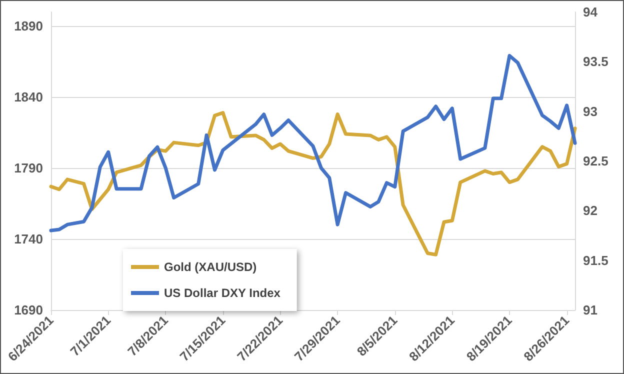  What do you see at coordinates (590, 310) in the screenshot?
I see `y2-tick-label: 91` at bounding box center [590, 310].